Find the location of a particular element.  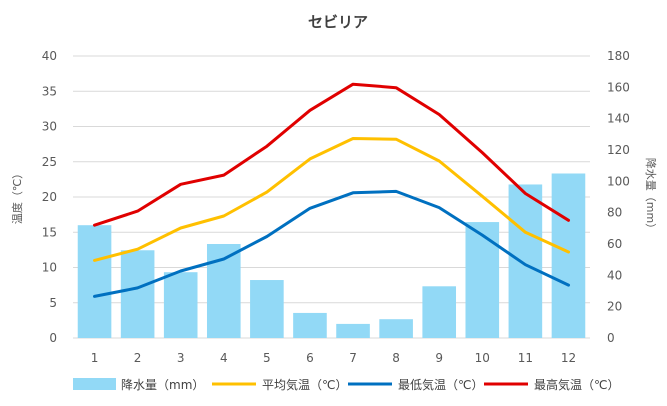

legend: 降水量（mm） 平均気温（℃） 最低気温（℃） 最高気温（℃） is located at coordinates (346, 384).